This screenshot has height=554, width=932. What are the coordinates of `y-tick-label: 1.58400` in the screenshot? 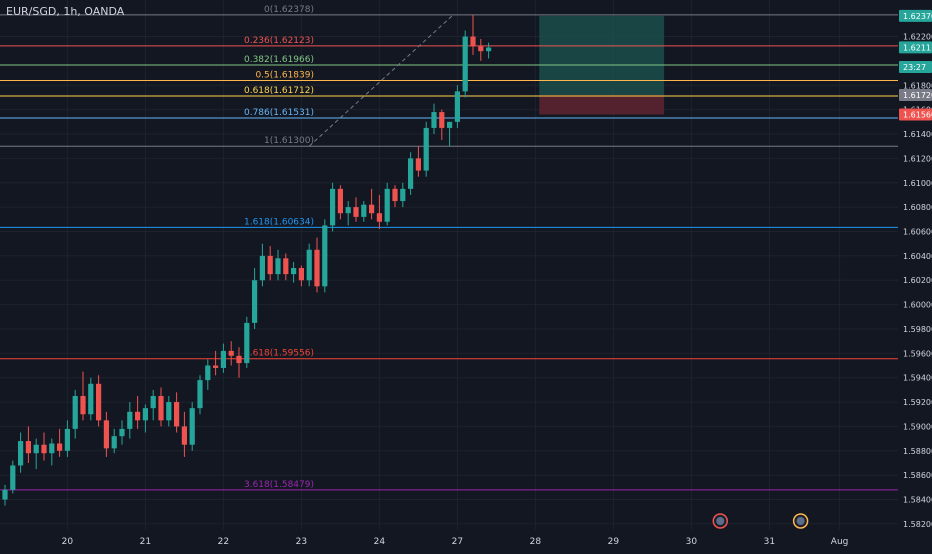 It's located at (917, 500).